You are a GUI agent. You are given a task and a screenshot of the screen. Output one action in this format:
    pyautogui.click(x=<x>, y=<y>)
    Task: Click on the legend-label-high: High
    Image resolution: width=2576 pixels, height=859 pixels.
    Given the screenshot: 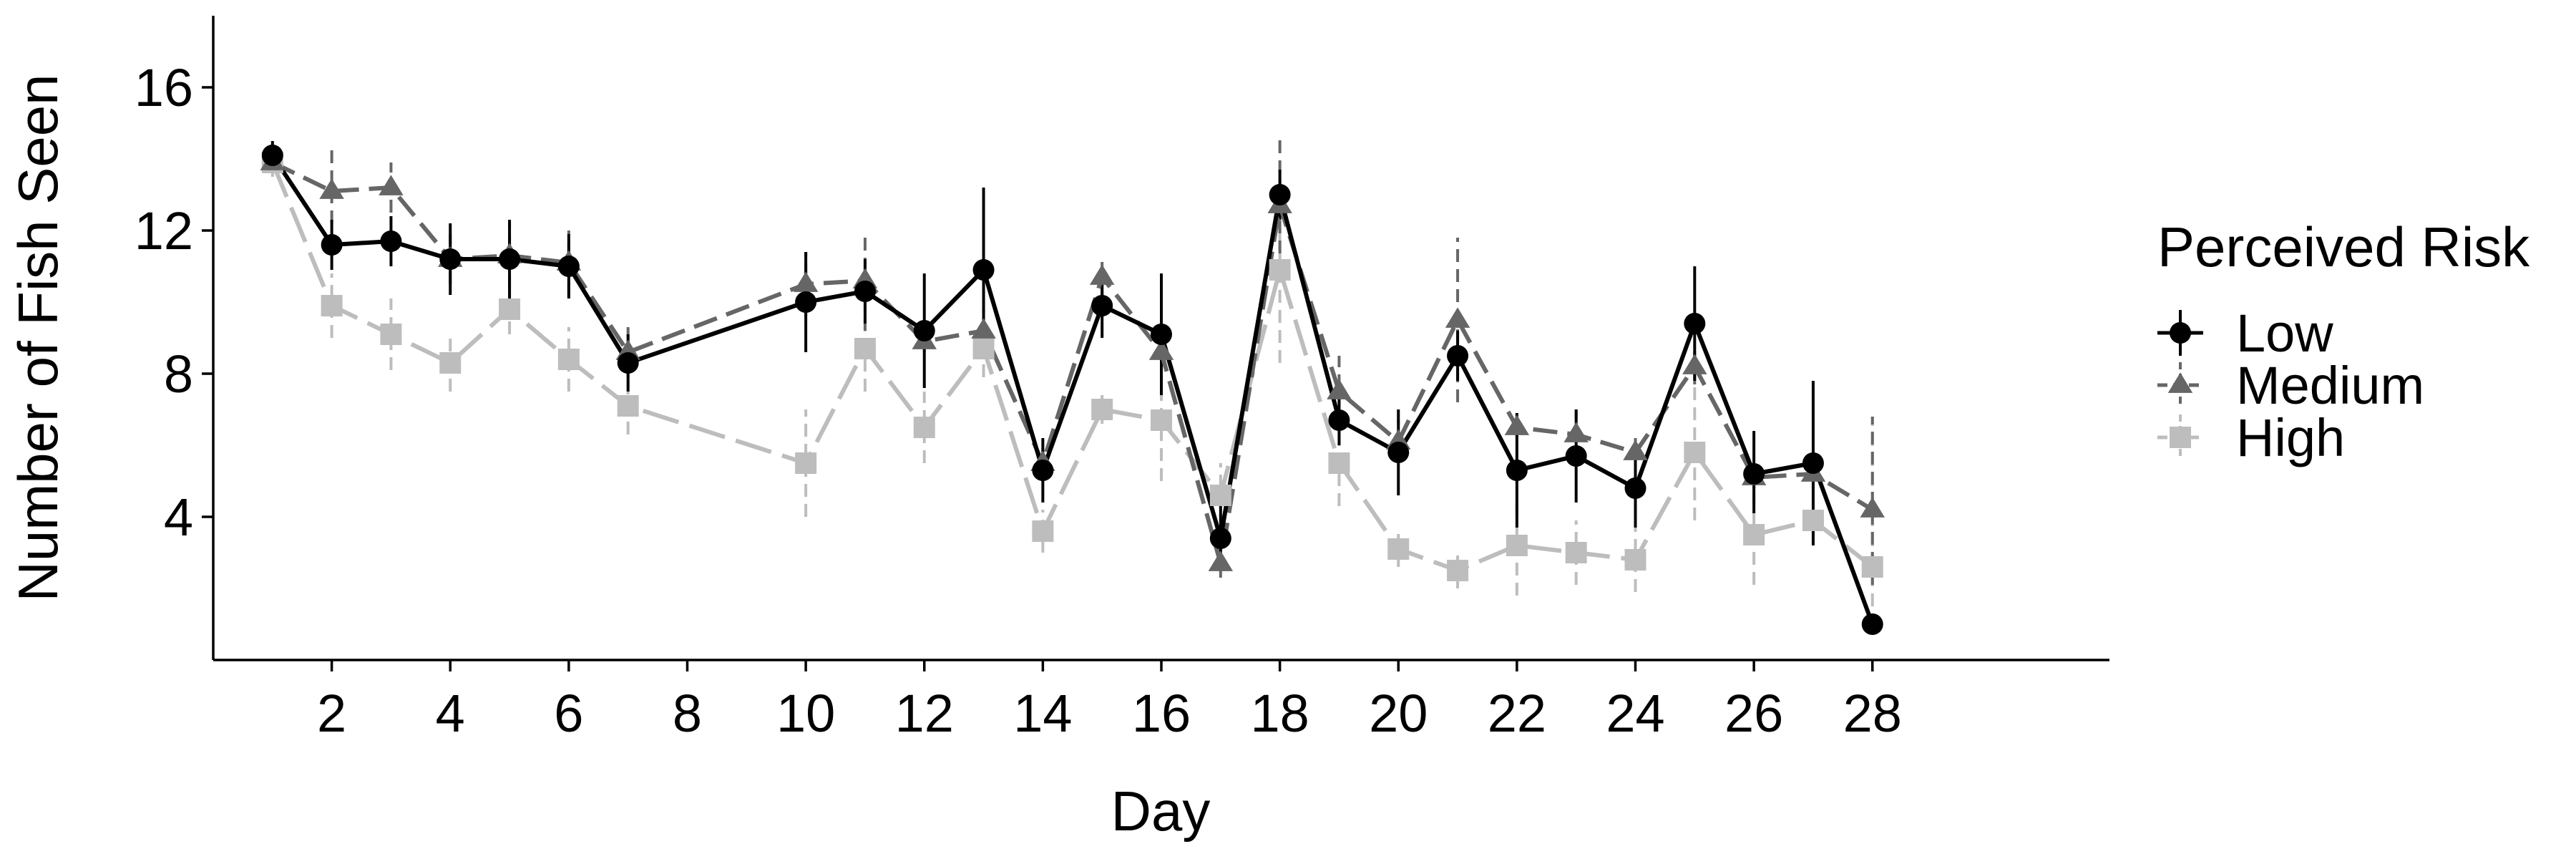 What is the action you would take?
    pyautogui.click(x=2290, y=437)
    